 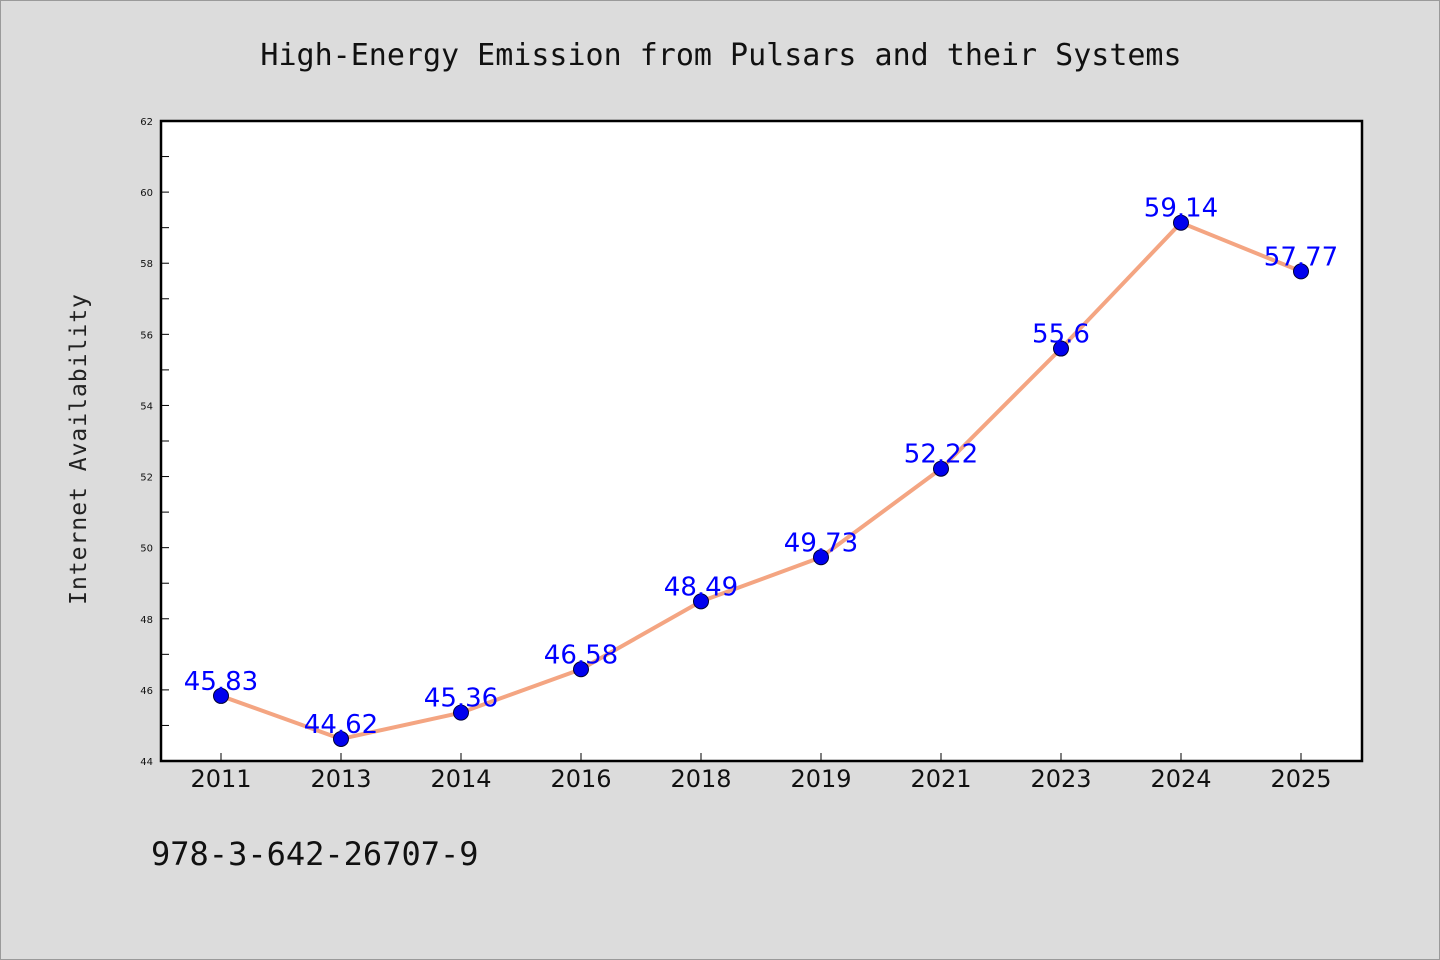 What do you see at coordinates (1060, 779) in the screenshot?
I see `x-tick-label: 2023` at bounding box center [1060, 779].